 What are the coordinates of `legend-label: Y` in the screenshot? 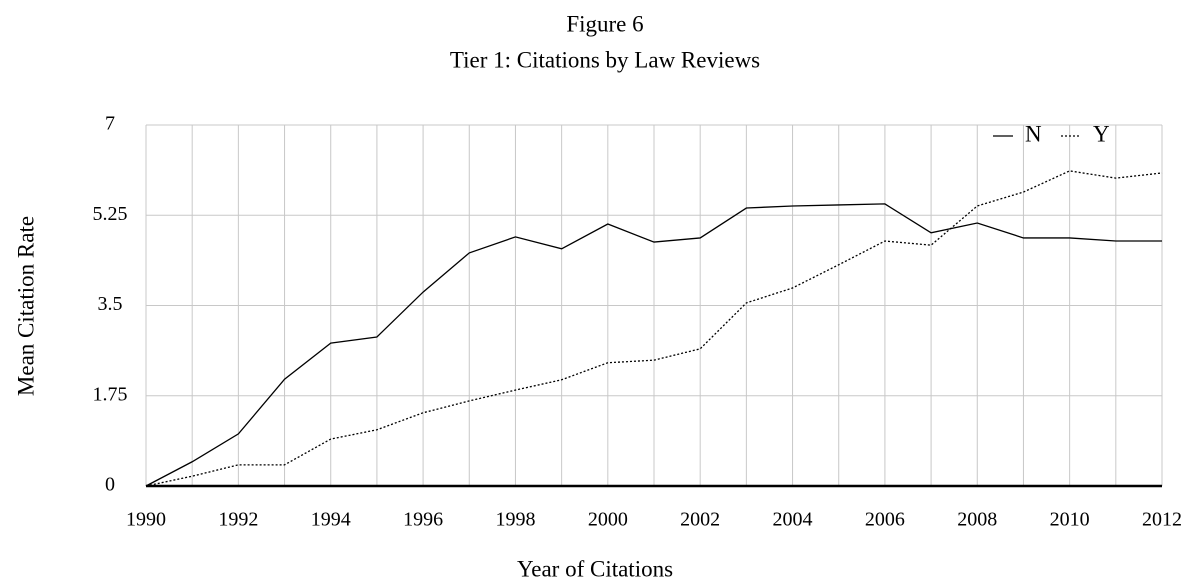 It's located at (1101, 133).